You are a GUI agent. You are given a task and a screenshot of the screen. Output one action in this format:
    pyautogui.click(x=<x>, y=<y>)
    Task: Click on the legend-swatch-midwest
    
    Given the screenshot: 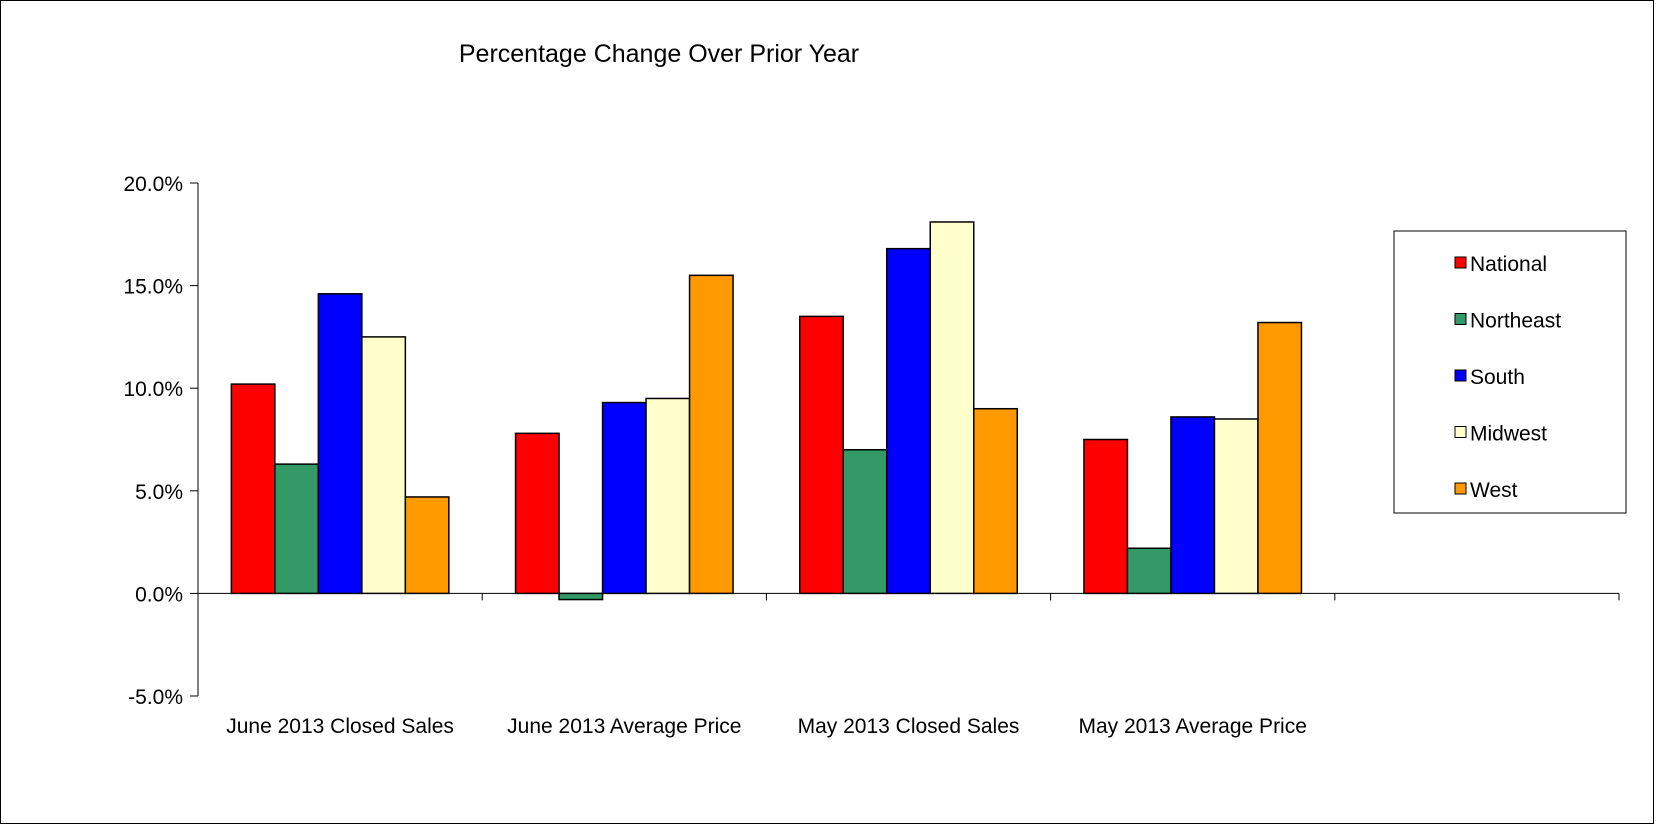 What is the action you would take?
    pyautogui.click(x=1460, y=432)
    